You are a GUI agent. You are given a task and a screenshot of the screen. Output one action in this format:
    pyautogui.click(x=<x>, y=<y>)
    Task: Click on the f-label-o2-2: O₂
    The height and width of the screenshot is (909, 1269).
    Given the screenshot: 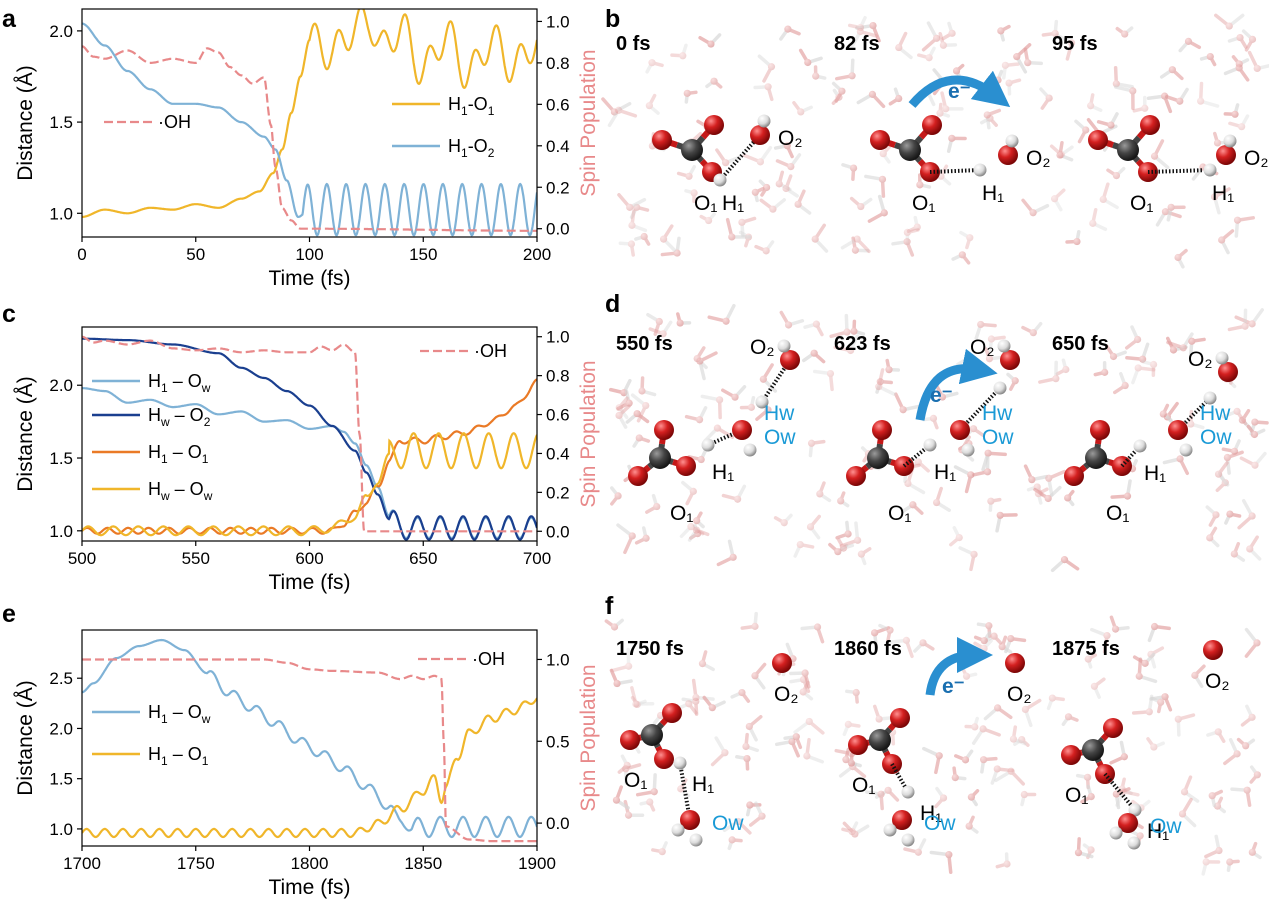 What is the action you would take?
    pyautogui.click(x=1217, y=681)
    